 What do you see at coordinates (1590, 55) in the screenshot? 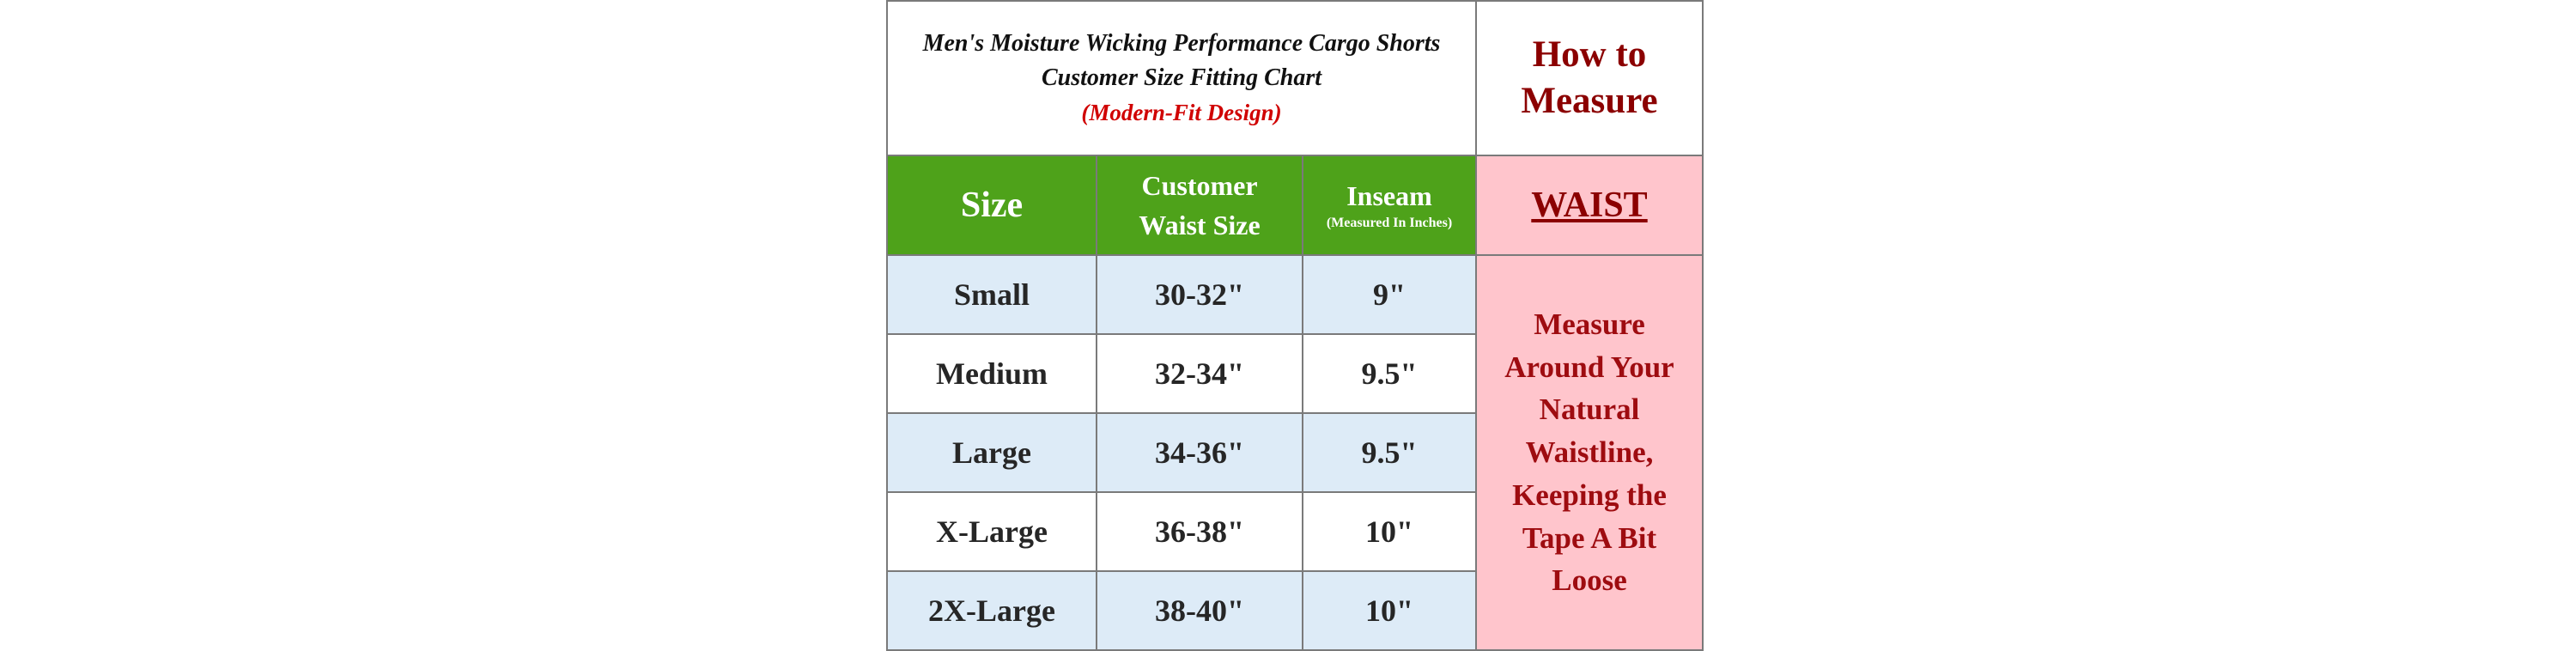
I see `how-to-line-1: How to` at bounding box center [1590, 55].